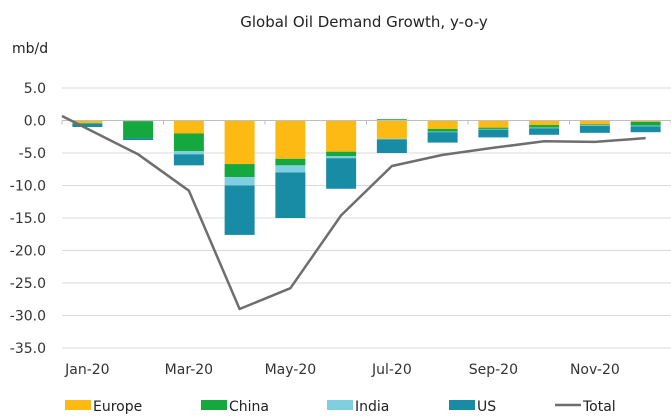 Image resolution: width=671 pixels, height=419 pixels. I want to click on legend-label-china: China, so click(249, 407).